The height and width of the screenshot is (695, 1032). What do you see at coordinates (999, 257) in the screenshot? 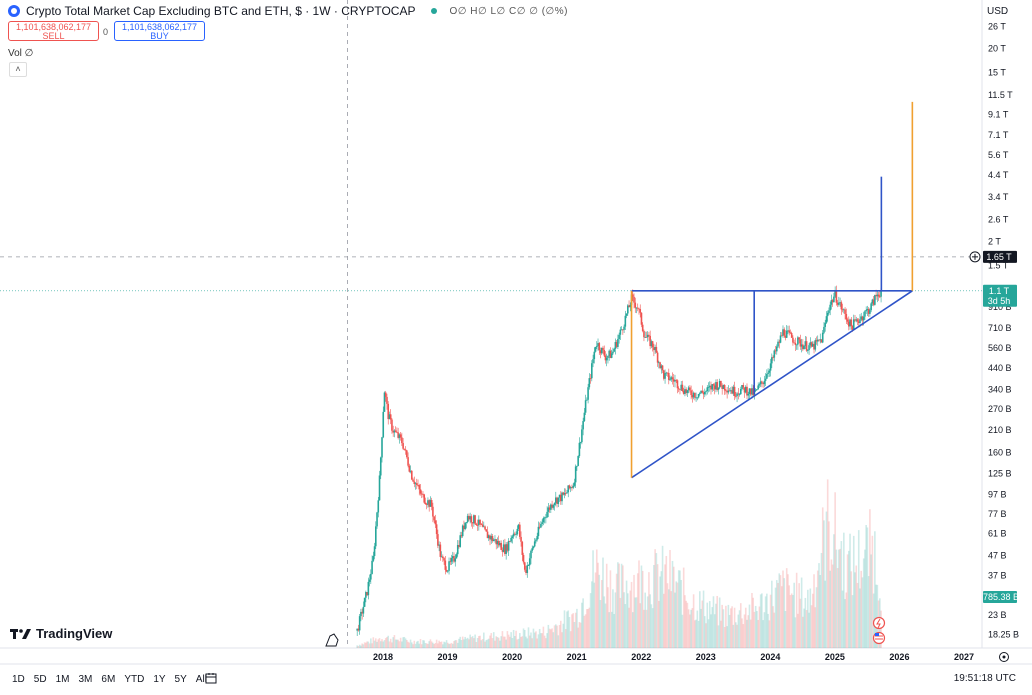
I see `crosshair-price: 1.65 T` at bounding box center [999, 257].